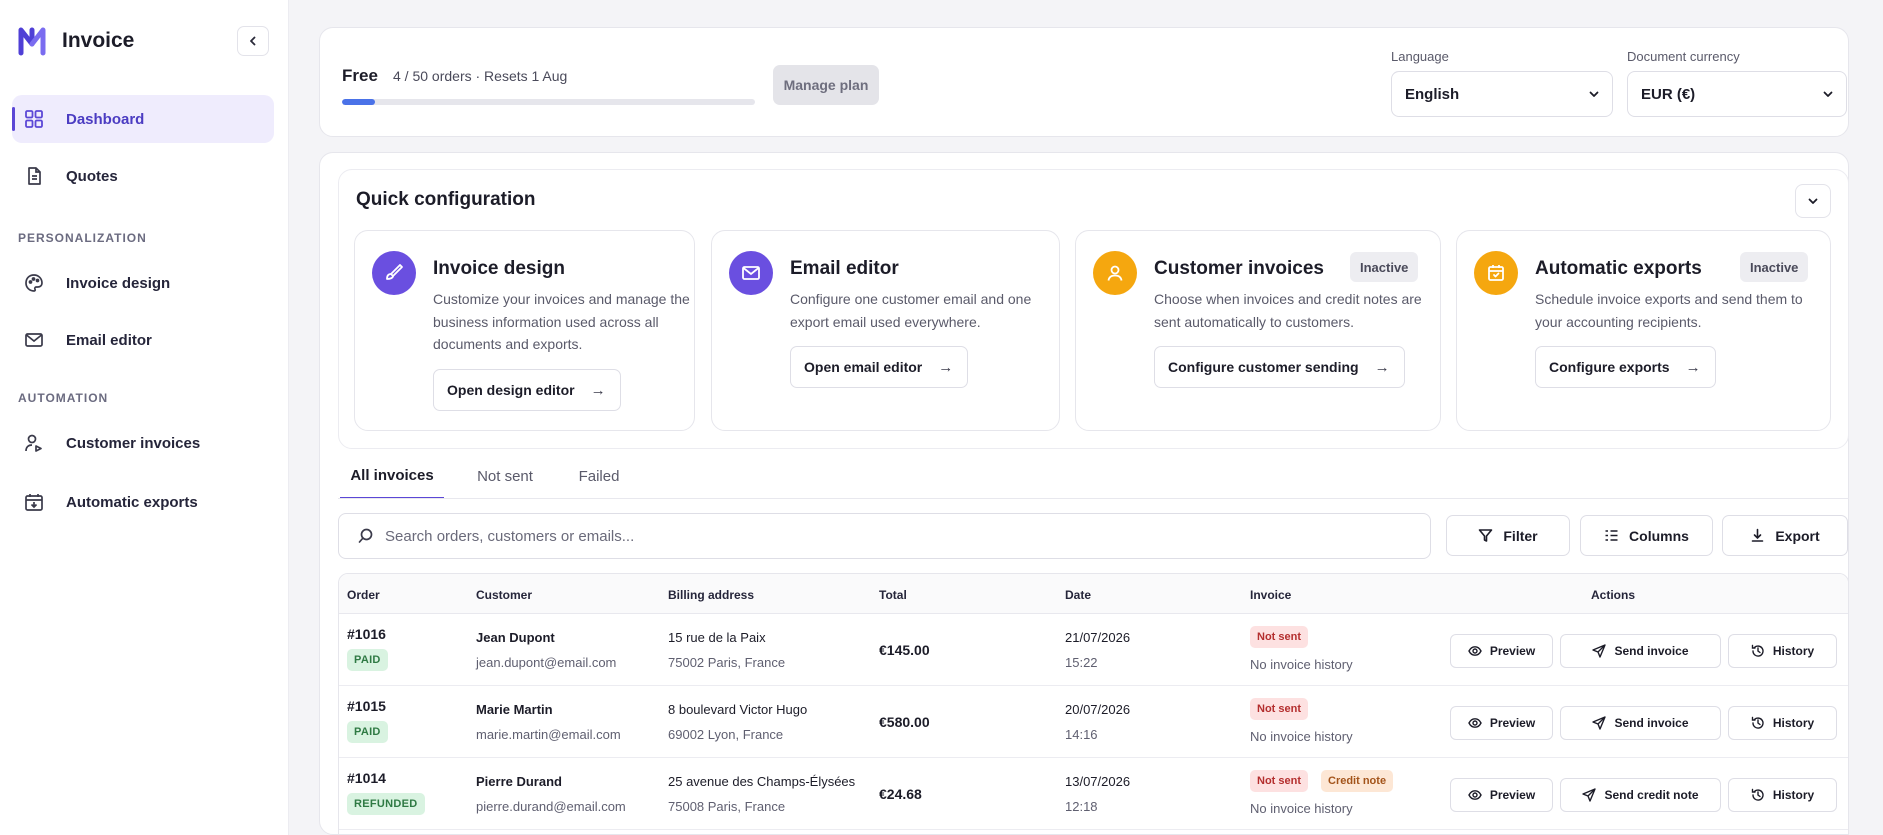 The image size is (1883, 835). What do you see at coordinates (546, 662) in the screenshot?
I see `customer-email: jean.dupont@email.com` at bounding box center [546, 662].